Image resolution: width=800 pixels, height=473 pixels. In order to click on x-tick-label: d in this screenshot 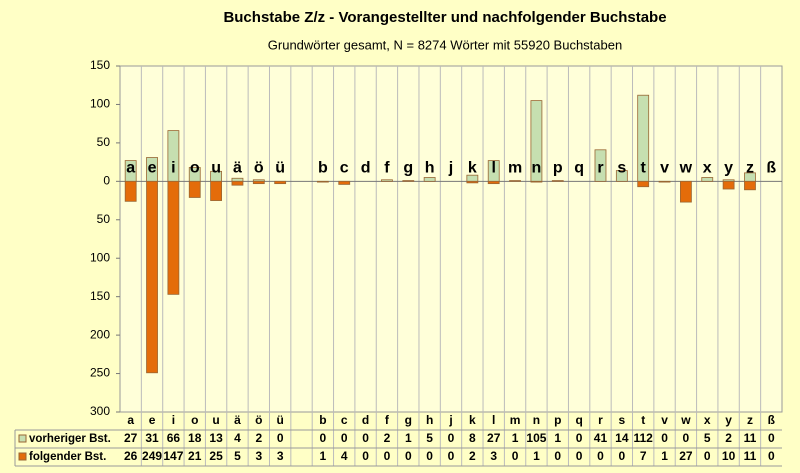, I will do `click(365, 420)`.